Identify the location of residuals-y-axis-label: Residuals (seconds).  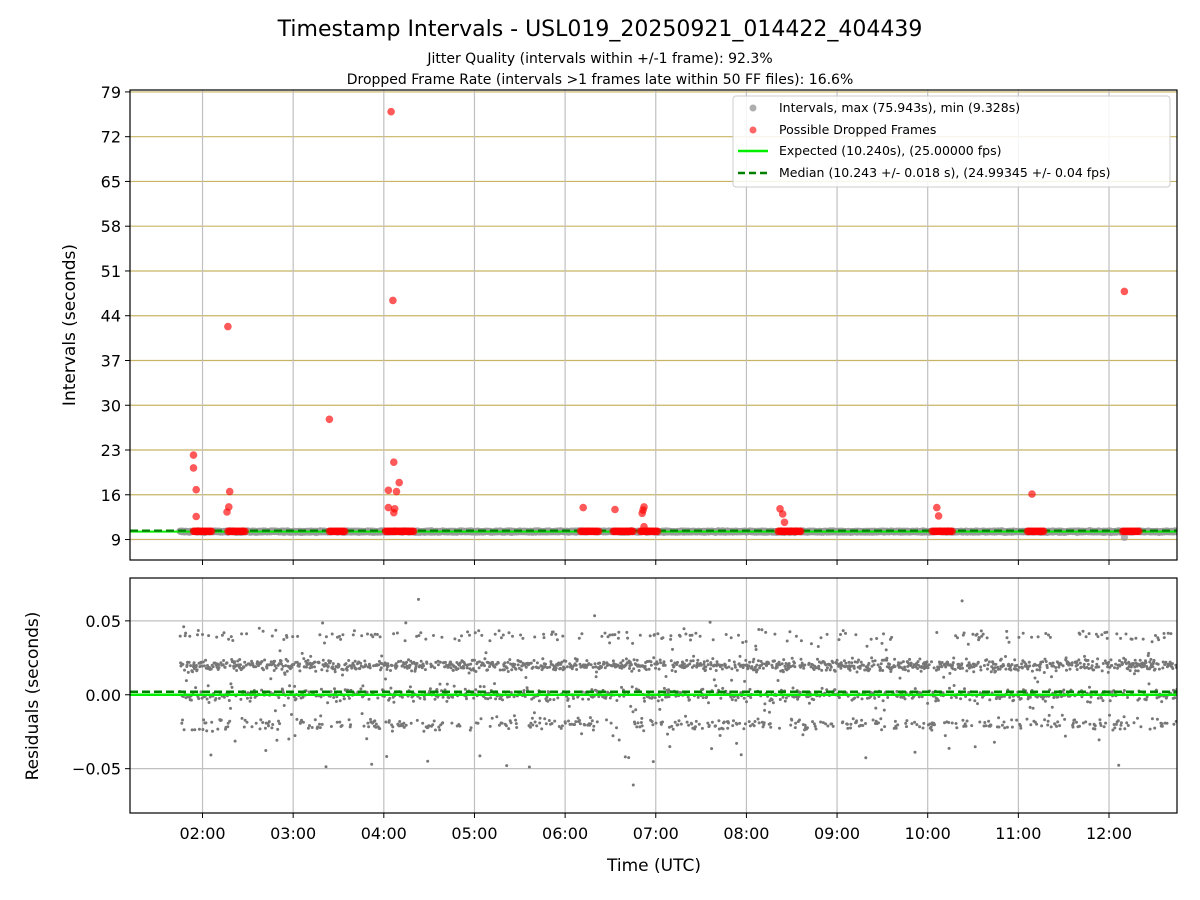
(33, 696).